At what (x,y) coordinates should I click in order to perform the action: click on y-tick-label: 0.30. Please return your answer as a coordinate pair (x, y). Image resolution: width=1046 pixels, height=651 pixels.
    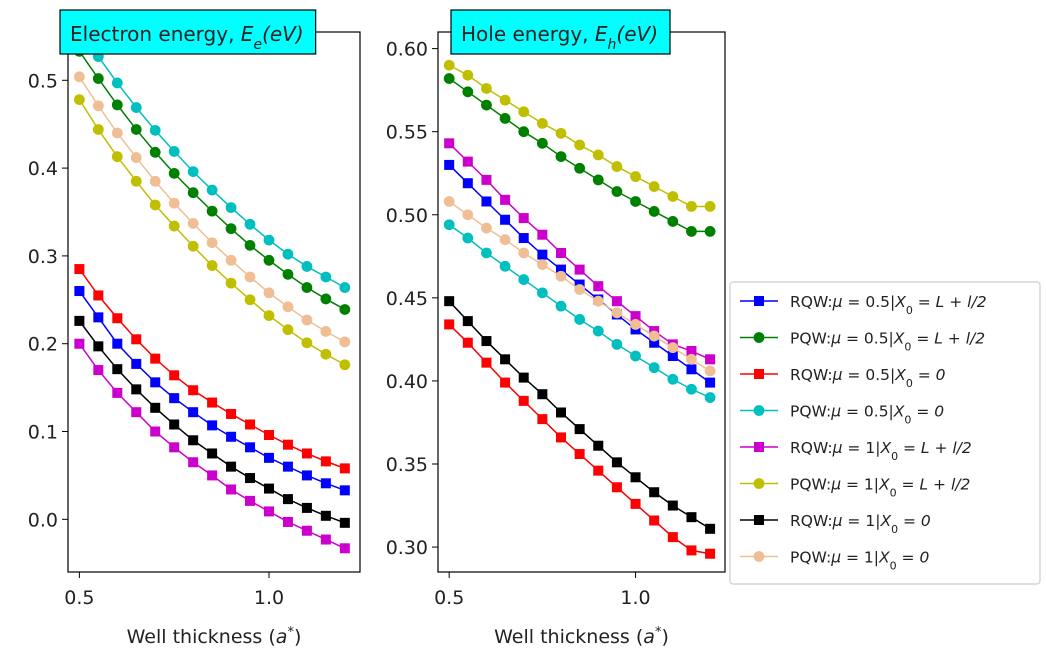
    Looking at the image, I should click on (407, 548).